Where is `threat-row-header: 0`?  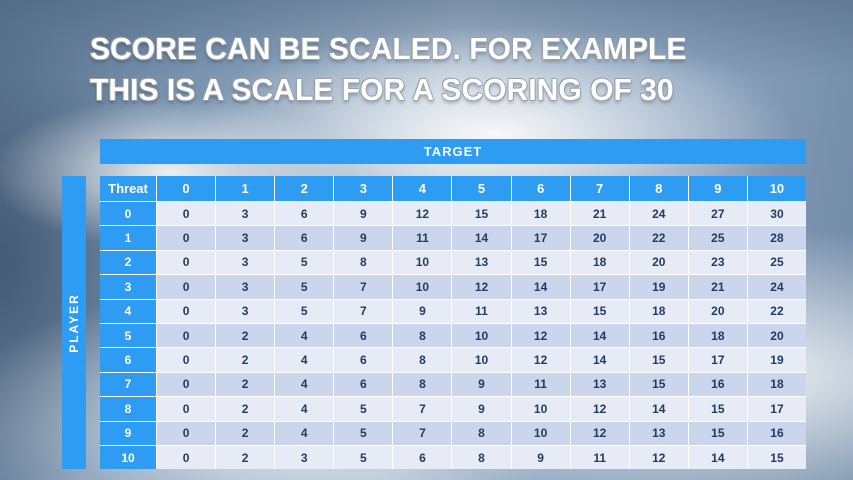 threat-row-header: 0 is located at coordinates (128, 214).